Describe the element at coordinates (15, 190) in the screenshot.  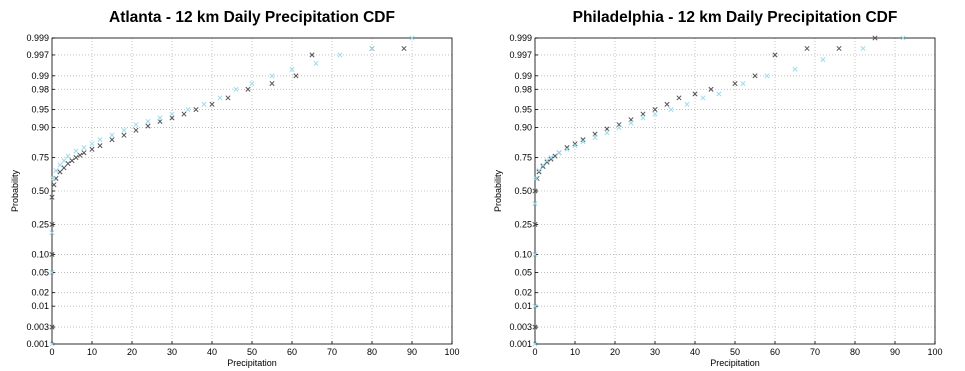
I see `y-axis-label: Probability` at that location.